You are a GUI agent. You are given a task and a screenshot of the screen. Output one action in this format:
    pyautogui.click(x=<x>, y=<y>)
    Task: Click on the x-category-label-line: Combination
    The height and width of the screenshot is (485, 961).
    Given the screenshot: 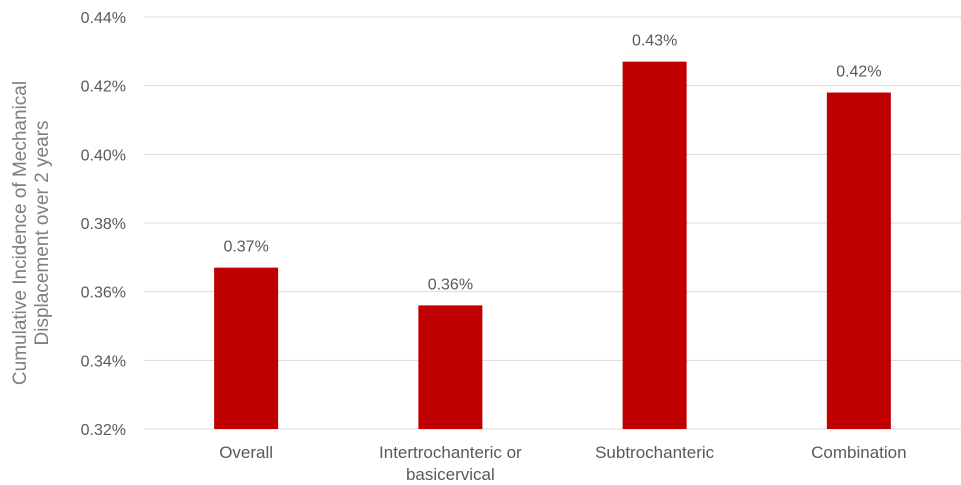 What is the action you would take?
    pyautogui.click(x=858, y=452)
    